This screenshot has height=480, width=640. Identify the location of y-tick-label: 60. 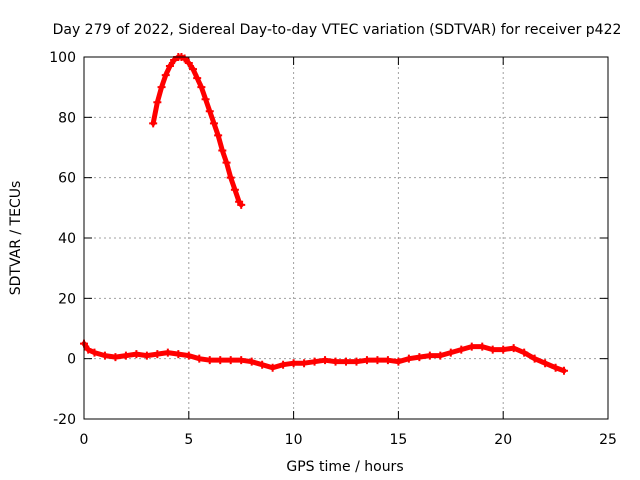
(67, 179).